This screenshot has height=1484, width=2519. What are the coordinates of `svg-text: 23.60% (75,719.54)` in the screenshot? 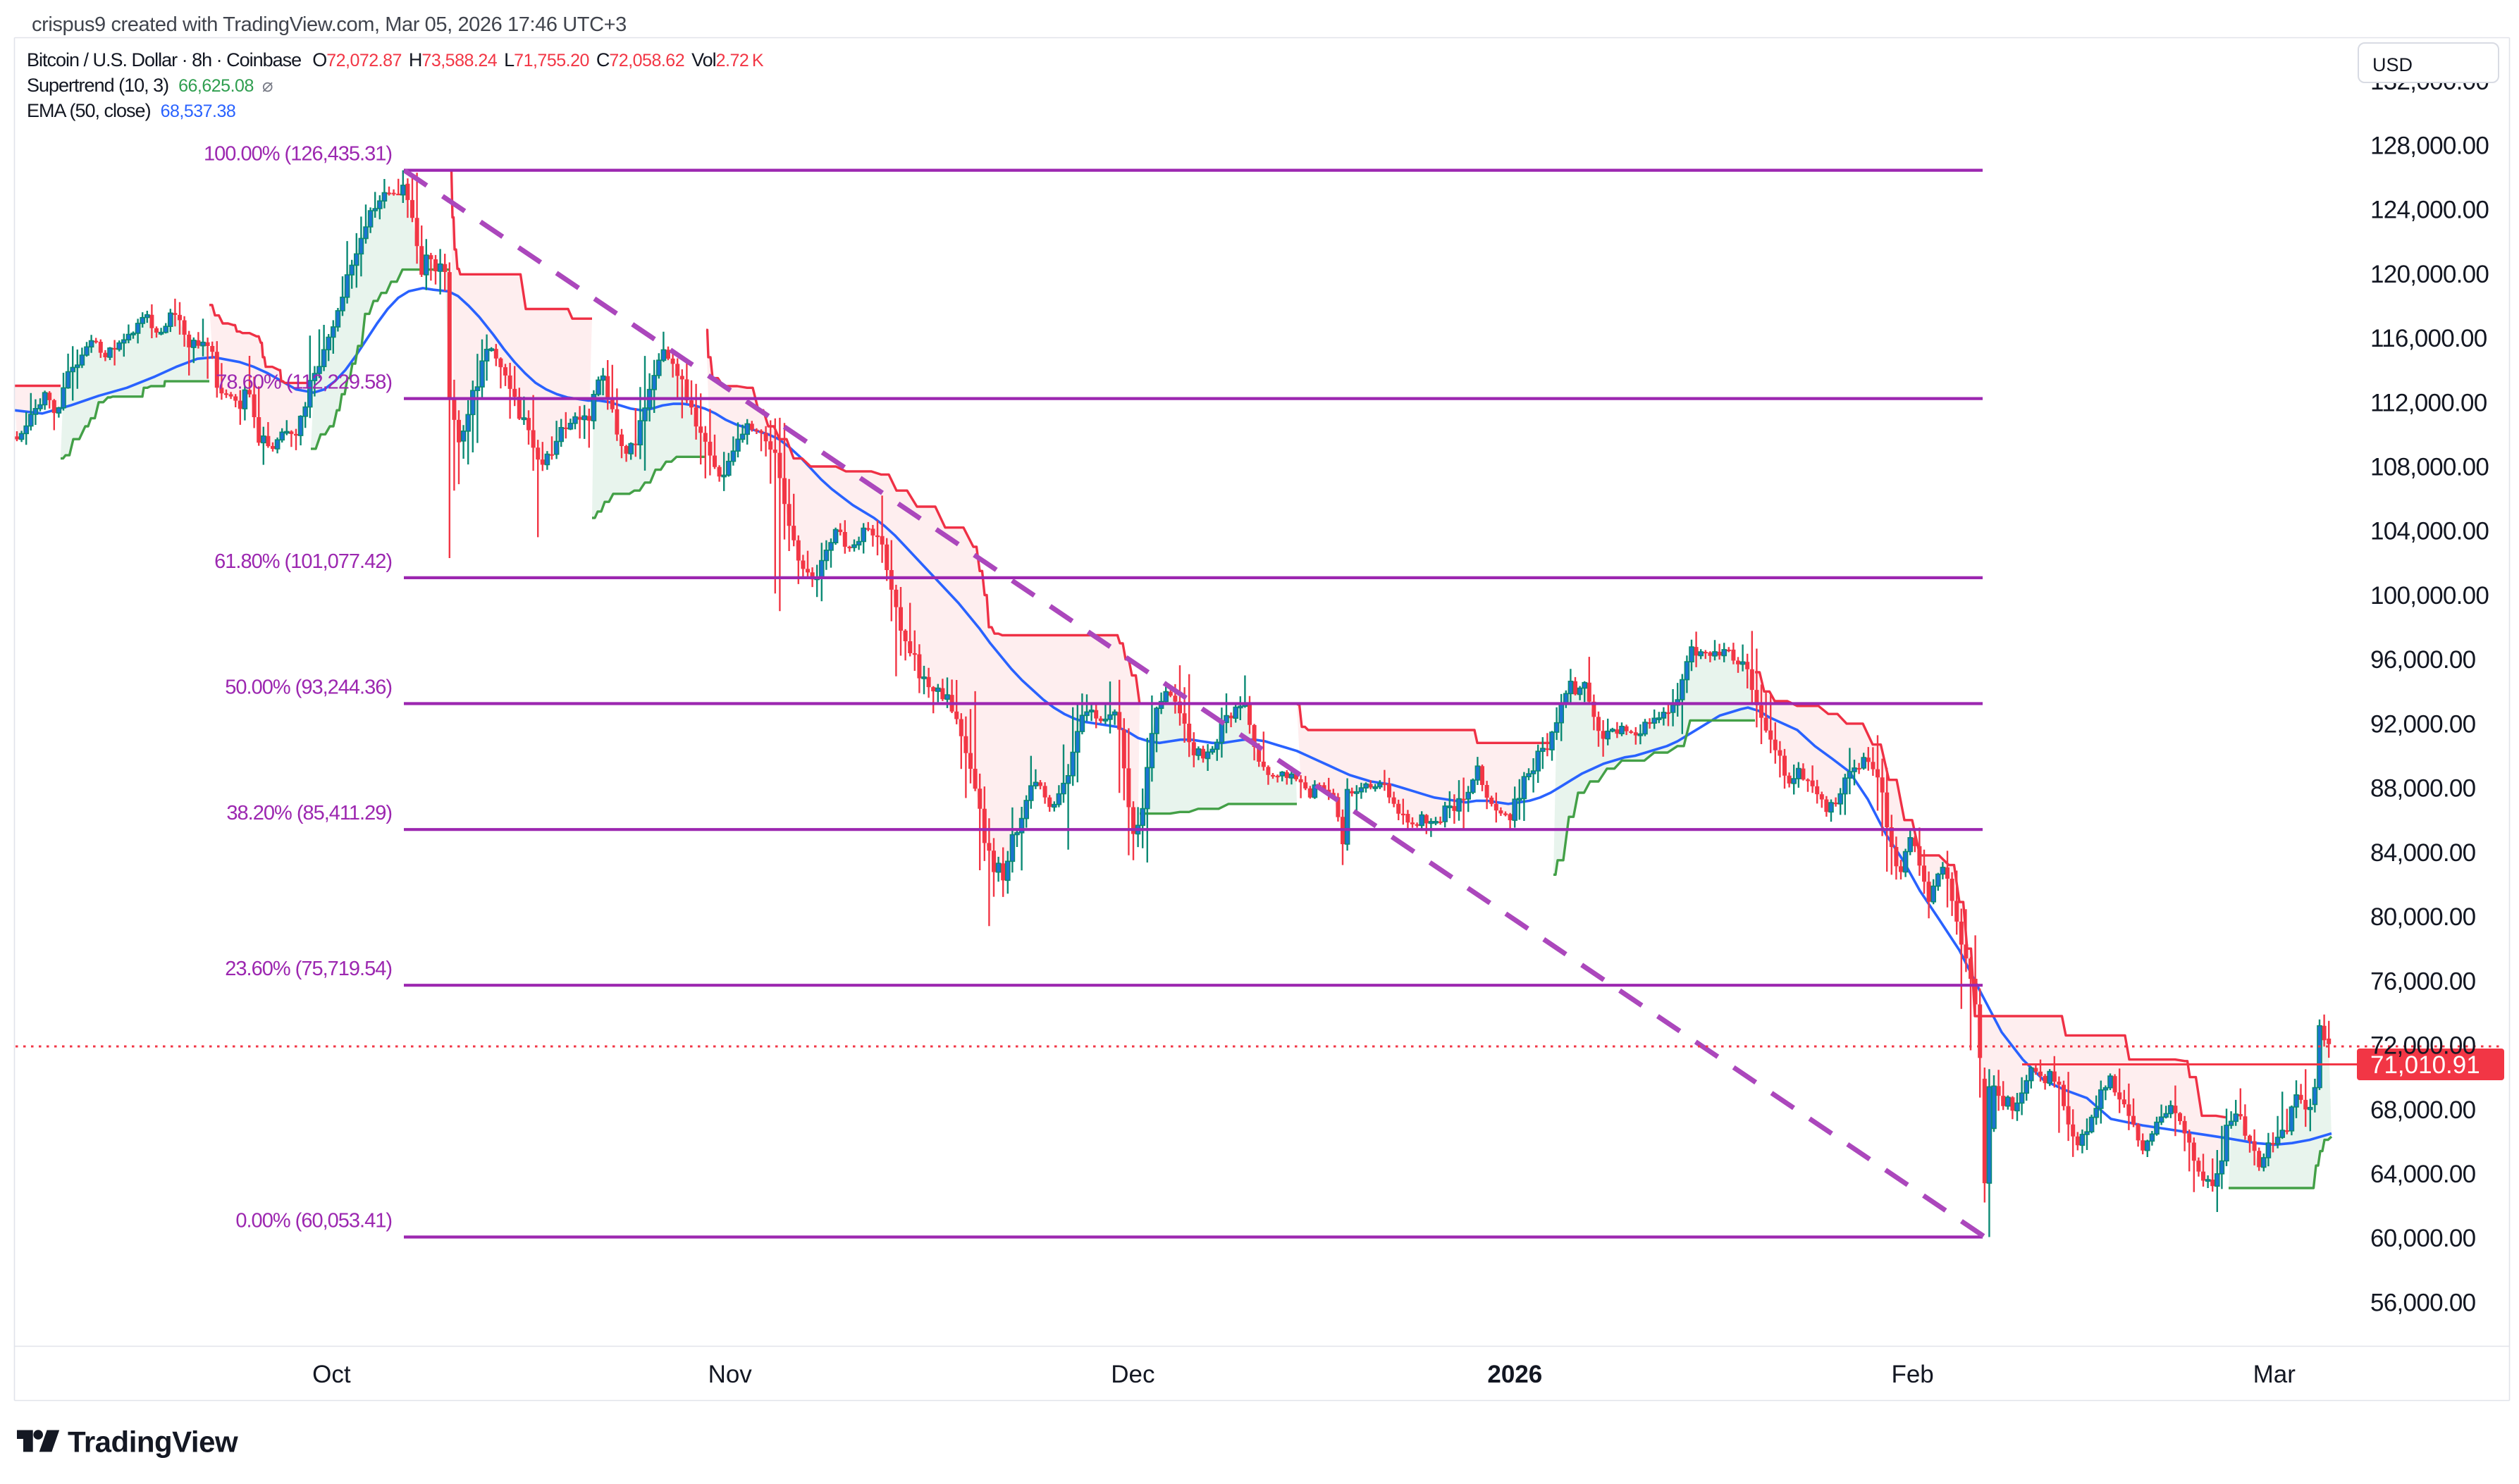 It's located at (308, 969).